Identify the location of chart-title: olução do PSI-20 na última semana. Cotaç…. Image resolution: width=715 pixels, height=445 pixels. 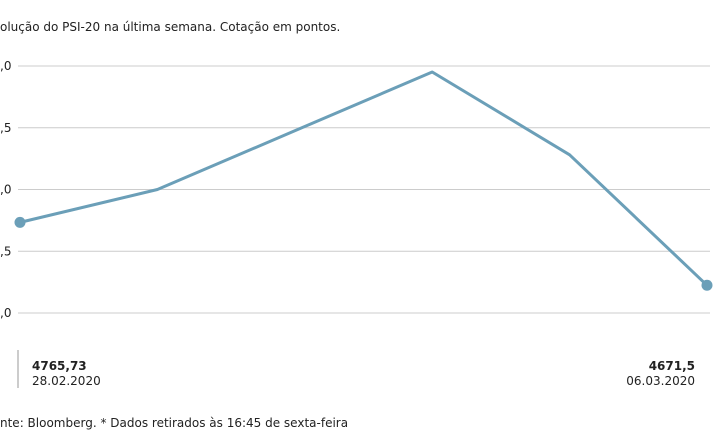
(170, 27).